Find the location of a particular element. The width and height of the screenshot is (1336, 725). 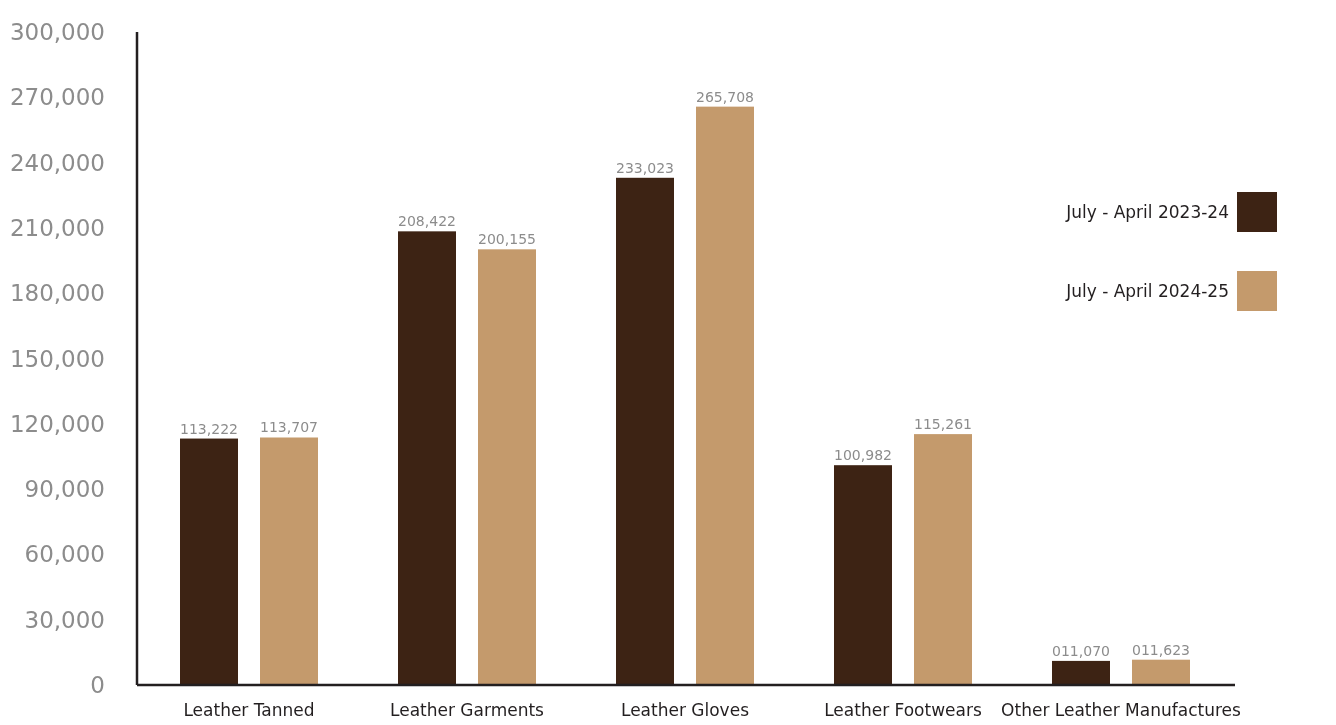

y-tick-label: 300,000 is located at coordinates (57, 32).